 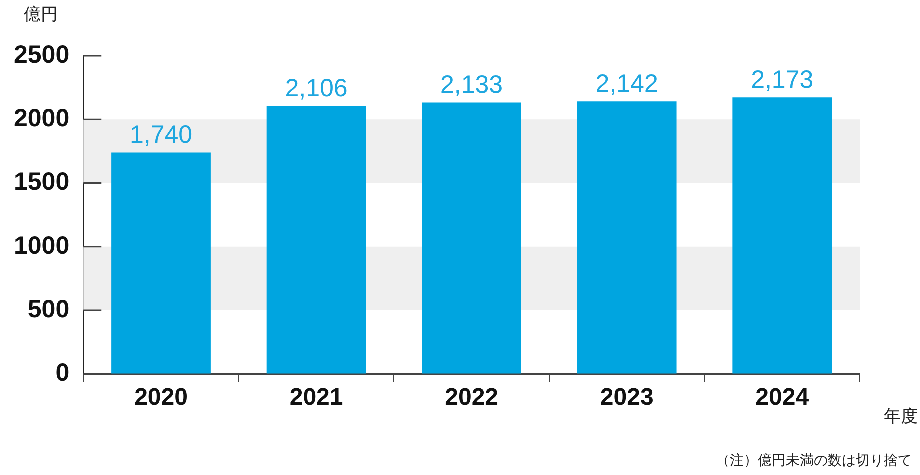 I want to click on text: （注）億円未満の数は切り捨て, so click(x=814, y=461).